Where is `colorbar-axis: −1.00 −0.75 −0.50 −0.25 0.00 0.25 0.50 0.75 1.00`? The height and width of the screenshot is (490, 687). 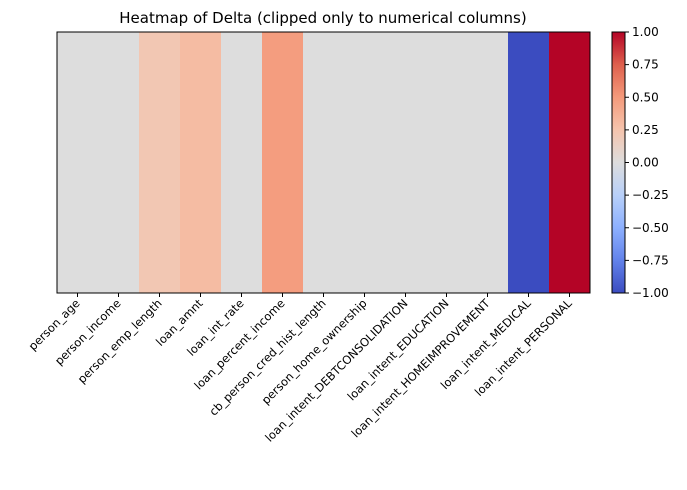
colorbar-axis: −1.00 −0.75 −0.50 −0.25 0.00 0.25 0.50 0.75 1.00 is located at coordinates (647, 162).